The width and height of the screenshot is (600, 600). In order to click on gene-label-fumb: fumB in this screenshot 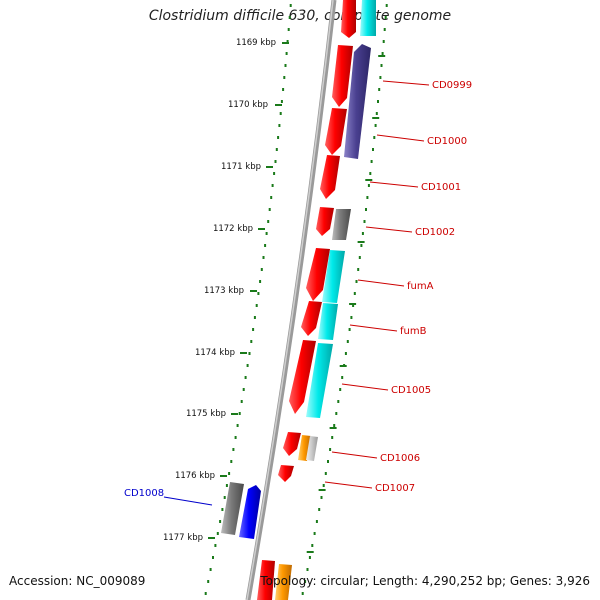, I will do `click(413, 331)`.